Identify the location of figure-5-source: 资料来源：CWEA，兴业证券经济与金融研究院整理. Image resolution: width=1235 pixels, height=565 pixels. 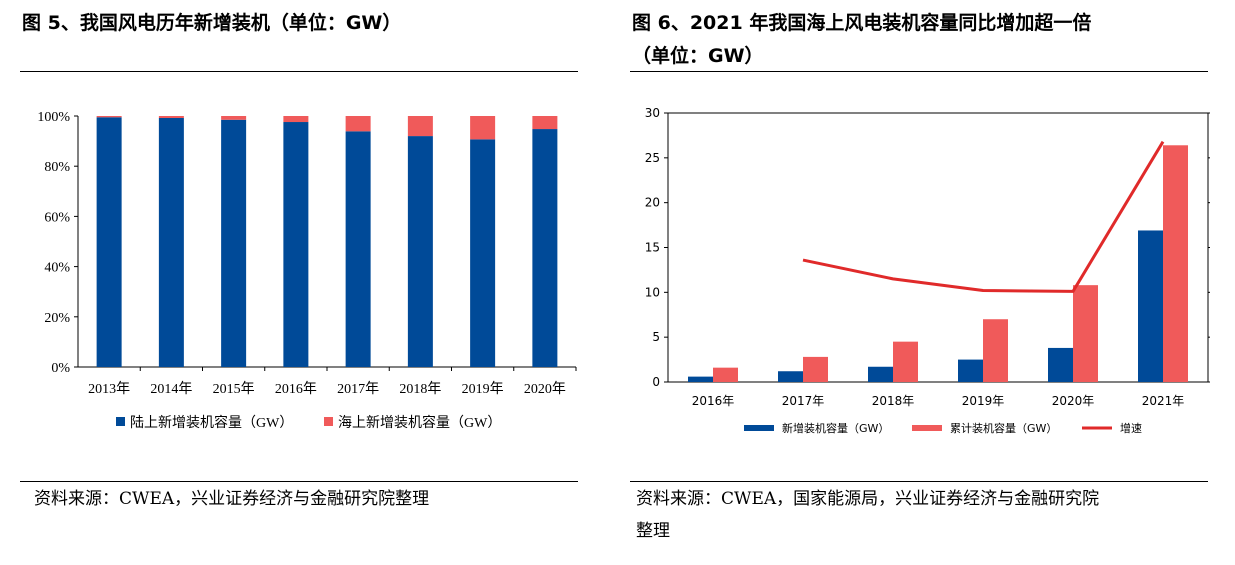
(232, 499).